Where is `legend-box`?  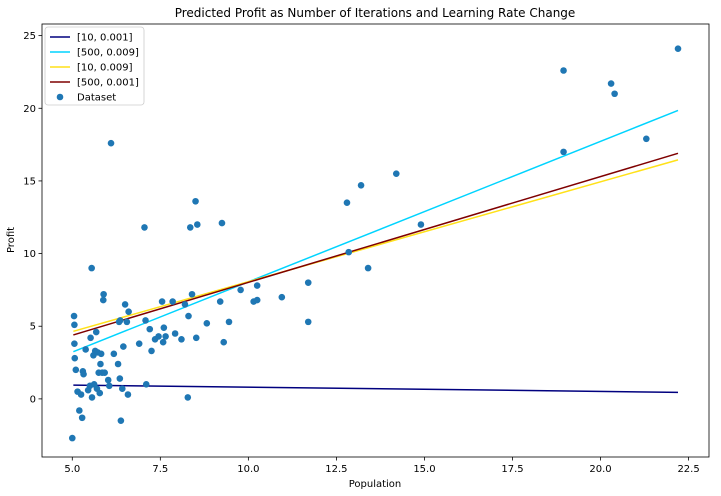 legend-box is located at coordinates (94, 66).